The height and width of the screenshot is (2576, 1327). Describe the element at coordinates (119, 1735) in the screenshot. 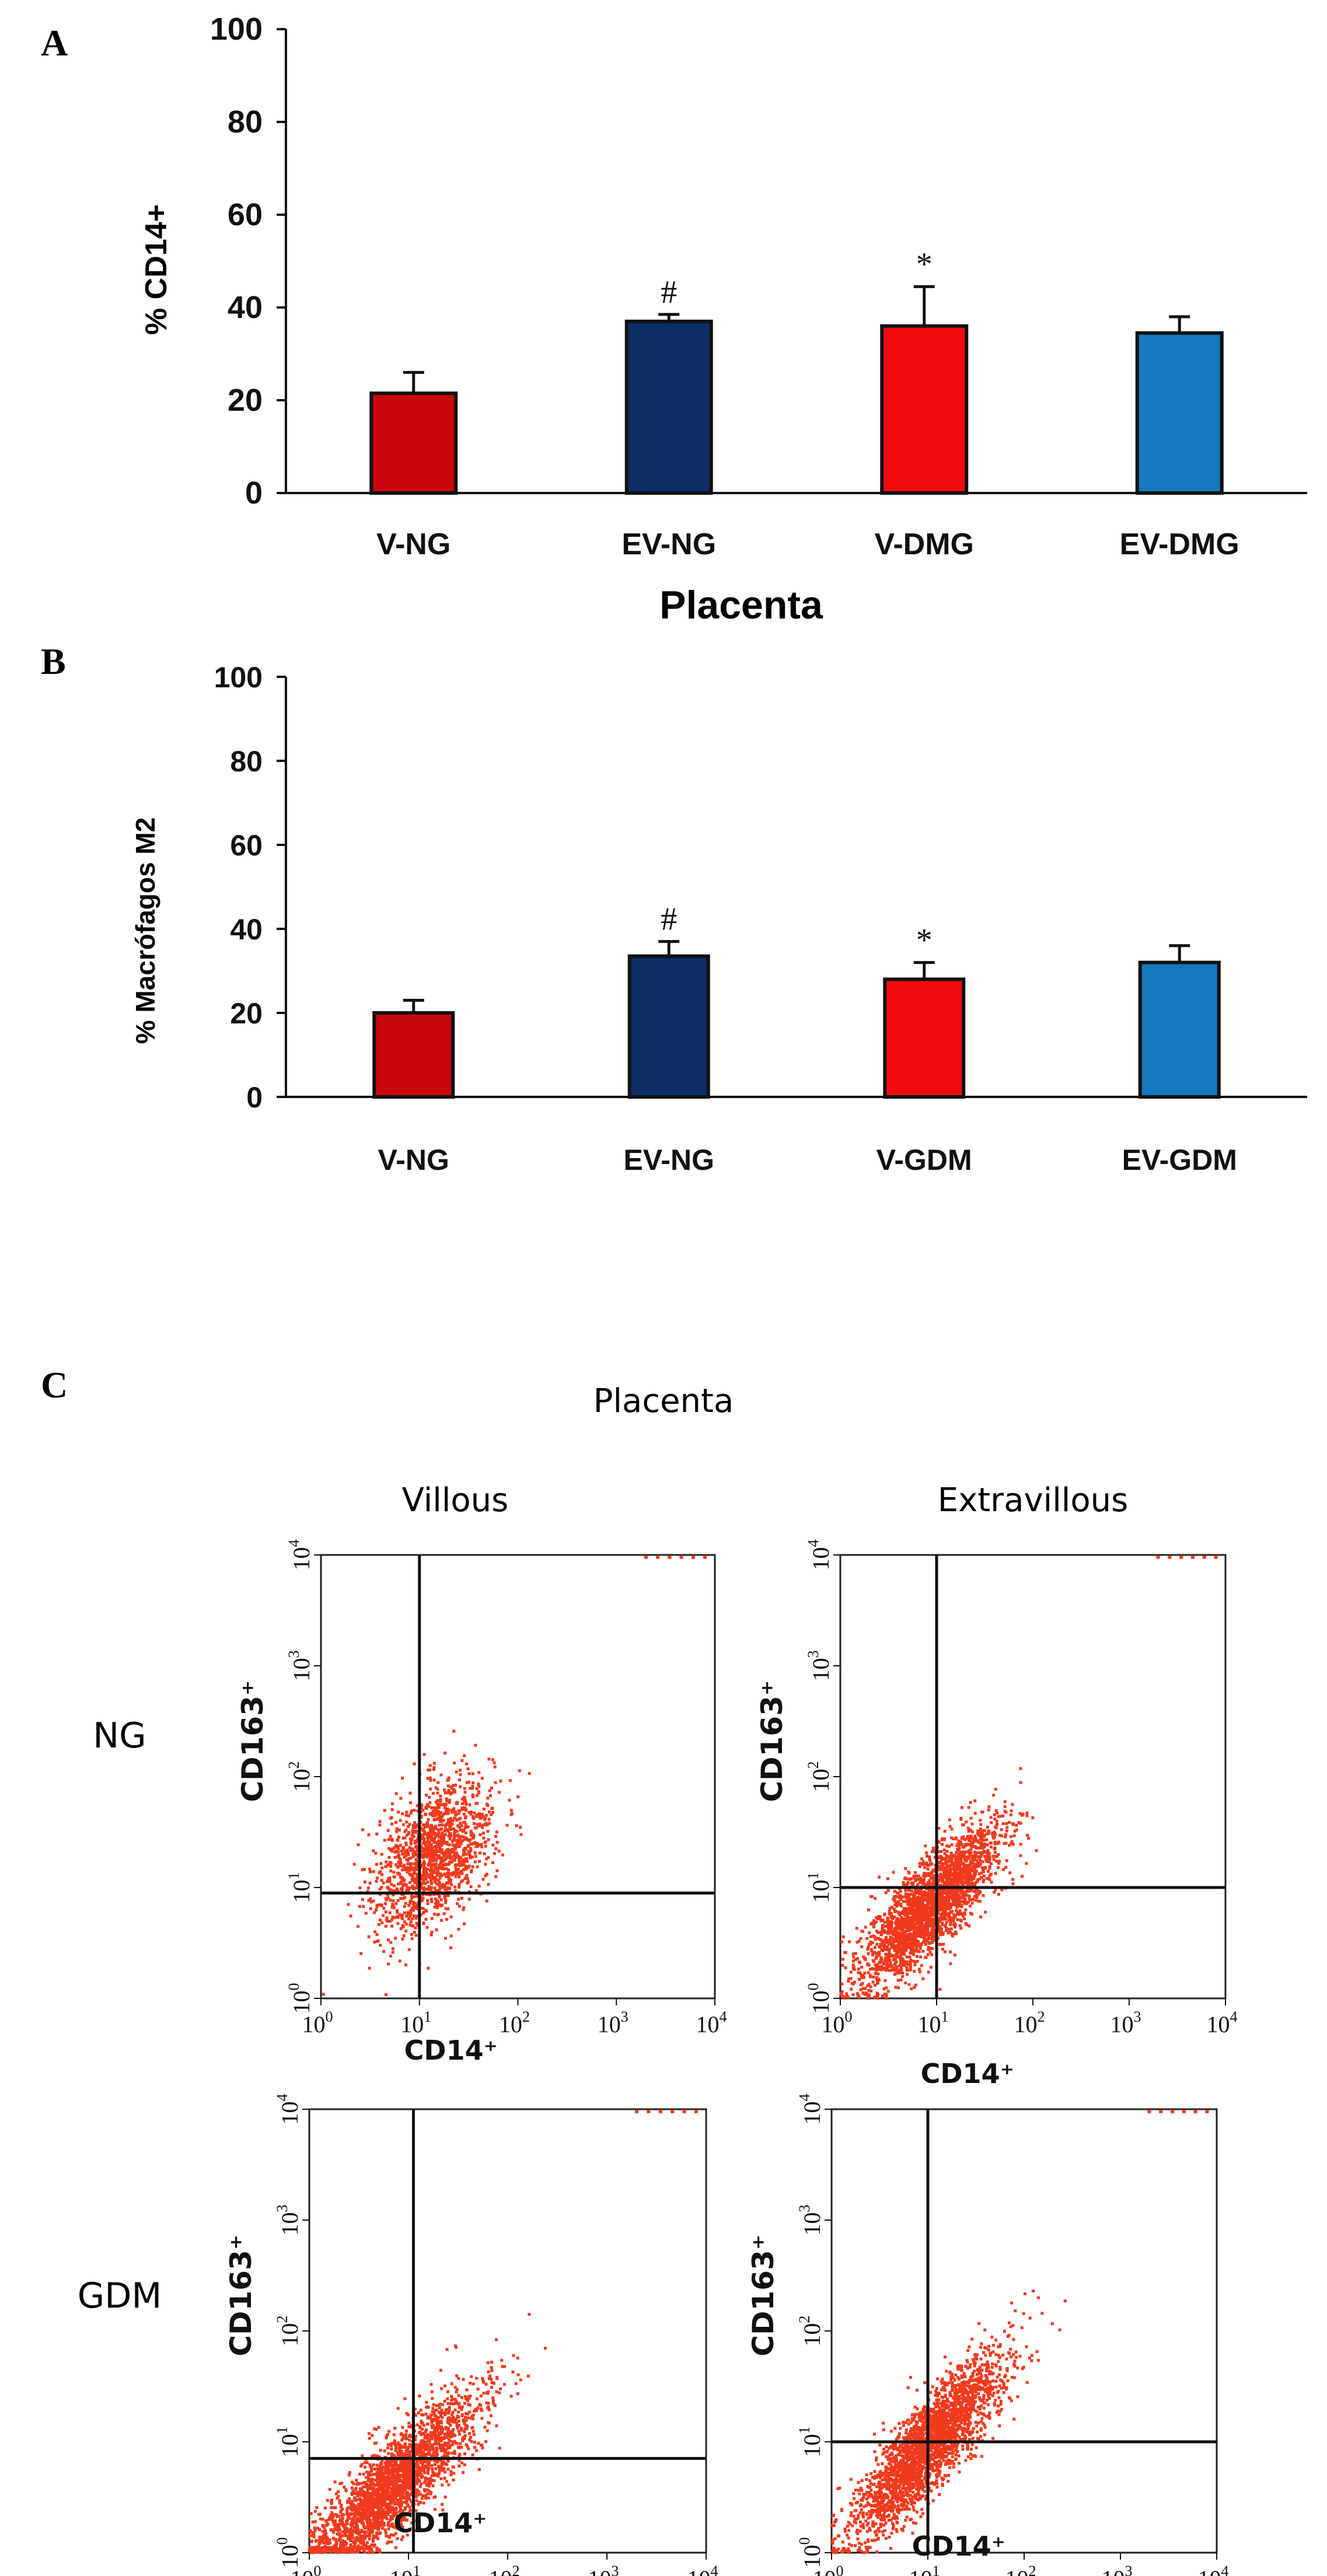

I see `row-label-ng: NG` at that location.